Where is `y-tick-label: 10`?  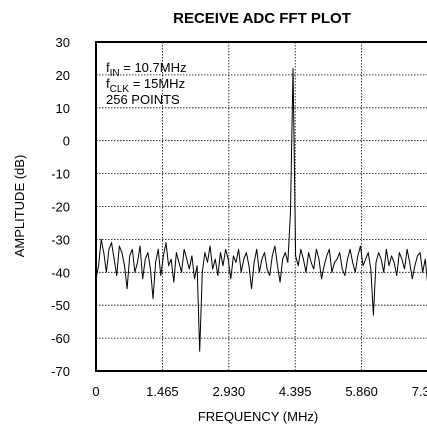 y-tick-label: 10 is located at coordinates (63, 108).